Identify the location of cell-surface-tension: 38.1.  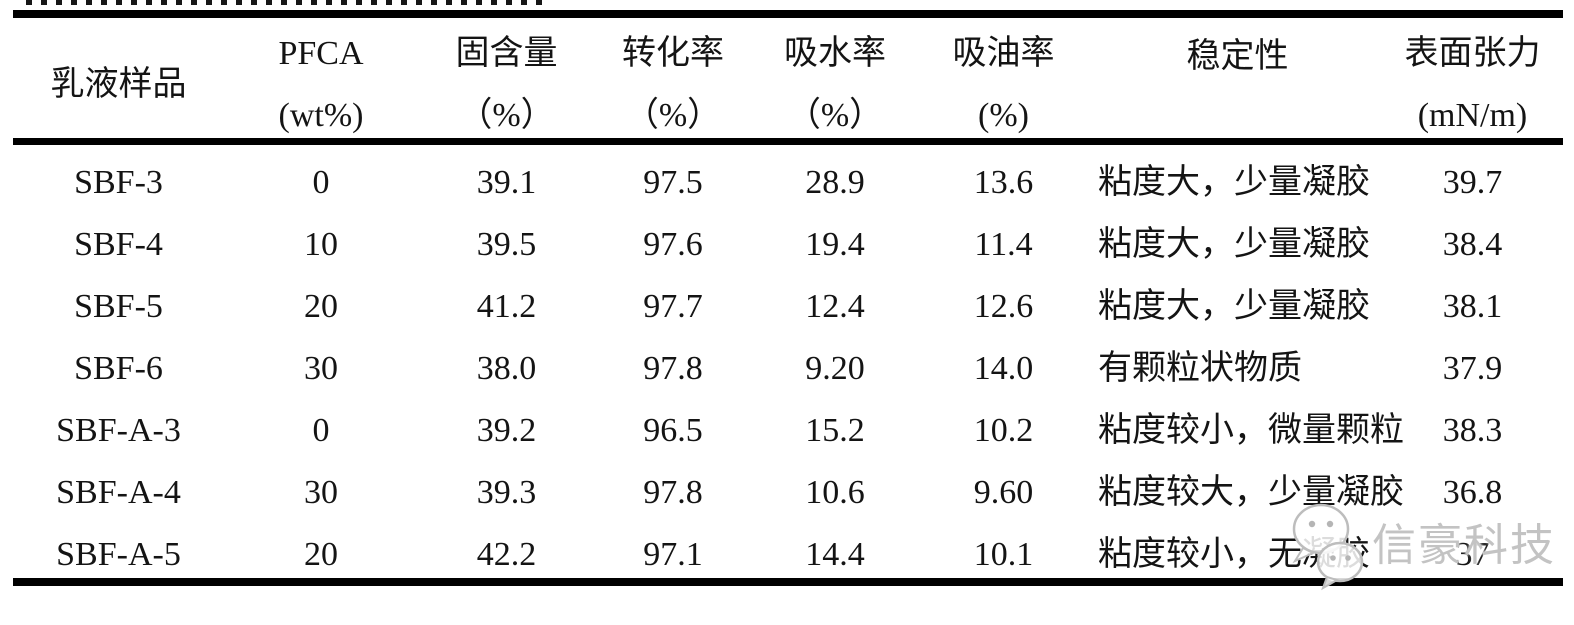
(1472, 306).